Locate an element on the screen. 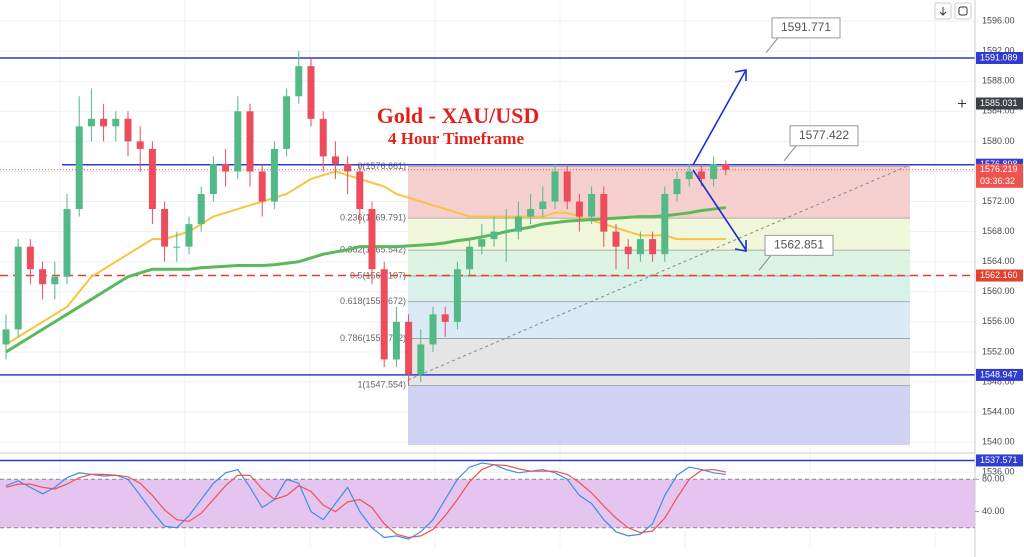  callout-label: 1577.422 is located at coordinates (824, 135).